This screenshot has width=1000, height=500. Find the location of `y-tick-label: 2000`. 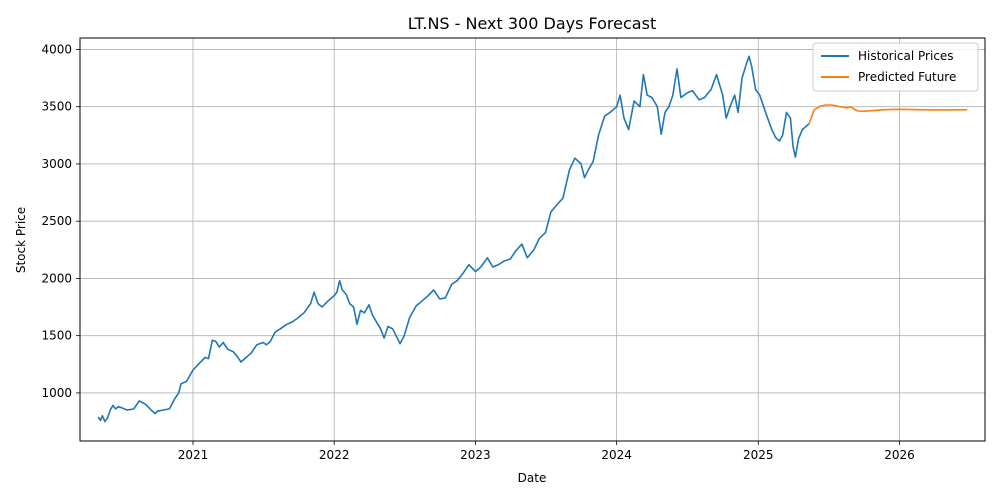

y-tick-label: 2000 is located at coordinates (56, 278).